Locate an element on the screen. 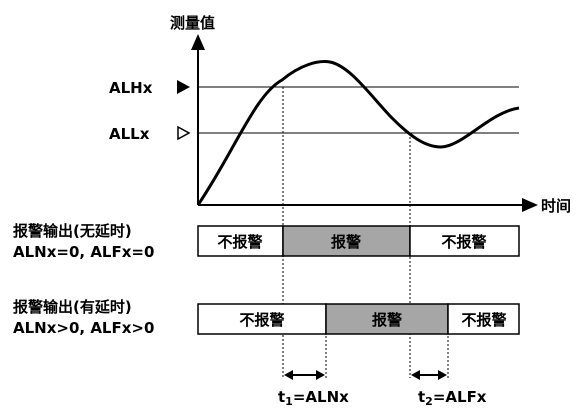 The width and height of the screenshot is (582, 408). row-with-delay-params: ALNx>0, ALFx>0 is located at coordinates (83, 328).